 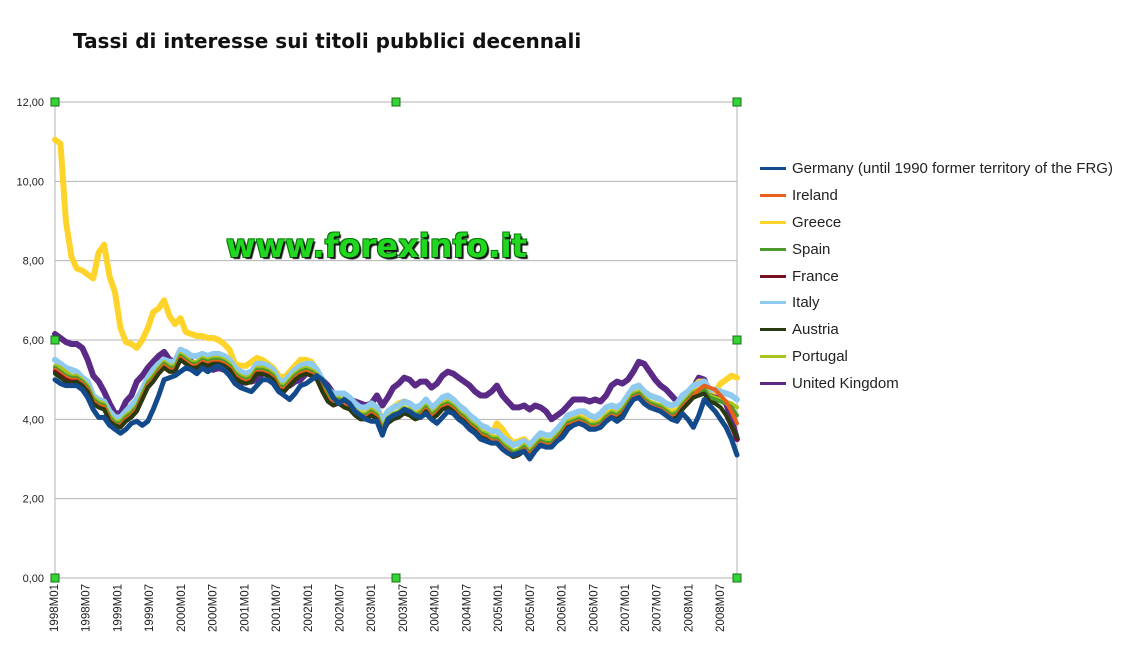 What do you see at coordinates (376, 246) in the screenshot?
I see `watermark-annotation: www.forexinfo.it` at bounding box center [376, 246].